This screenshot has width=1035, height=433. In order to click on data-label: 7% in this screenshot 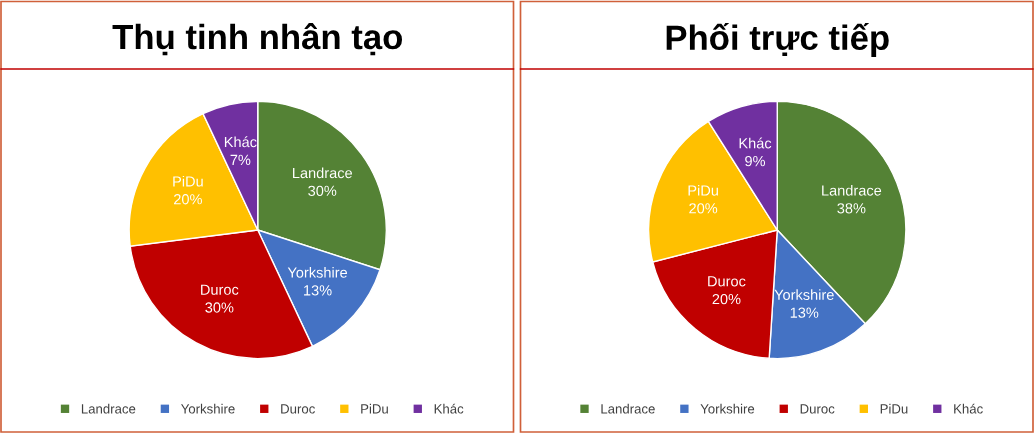, I will do `click(240, 159)`.